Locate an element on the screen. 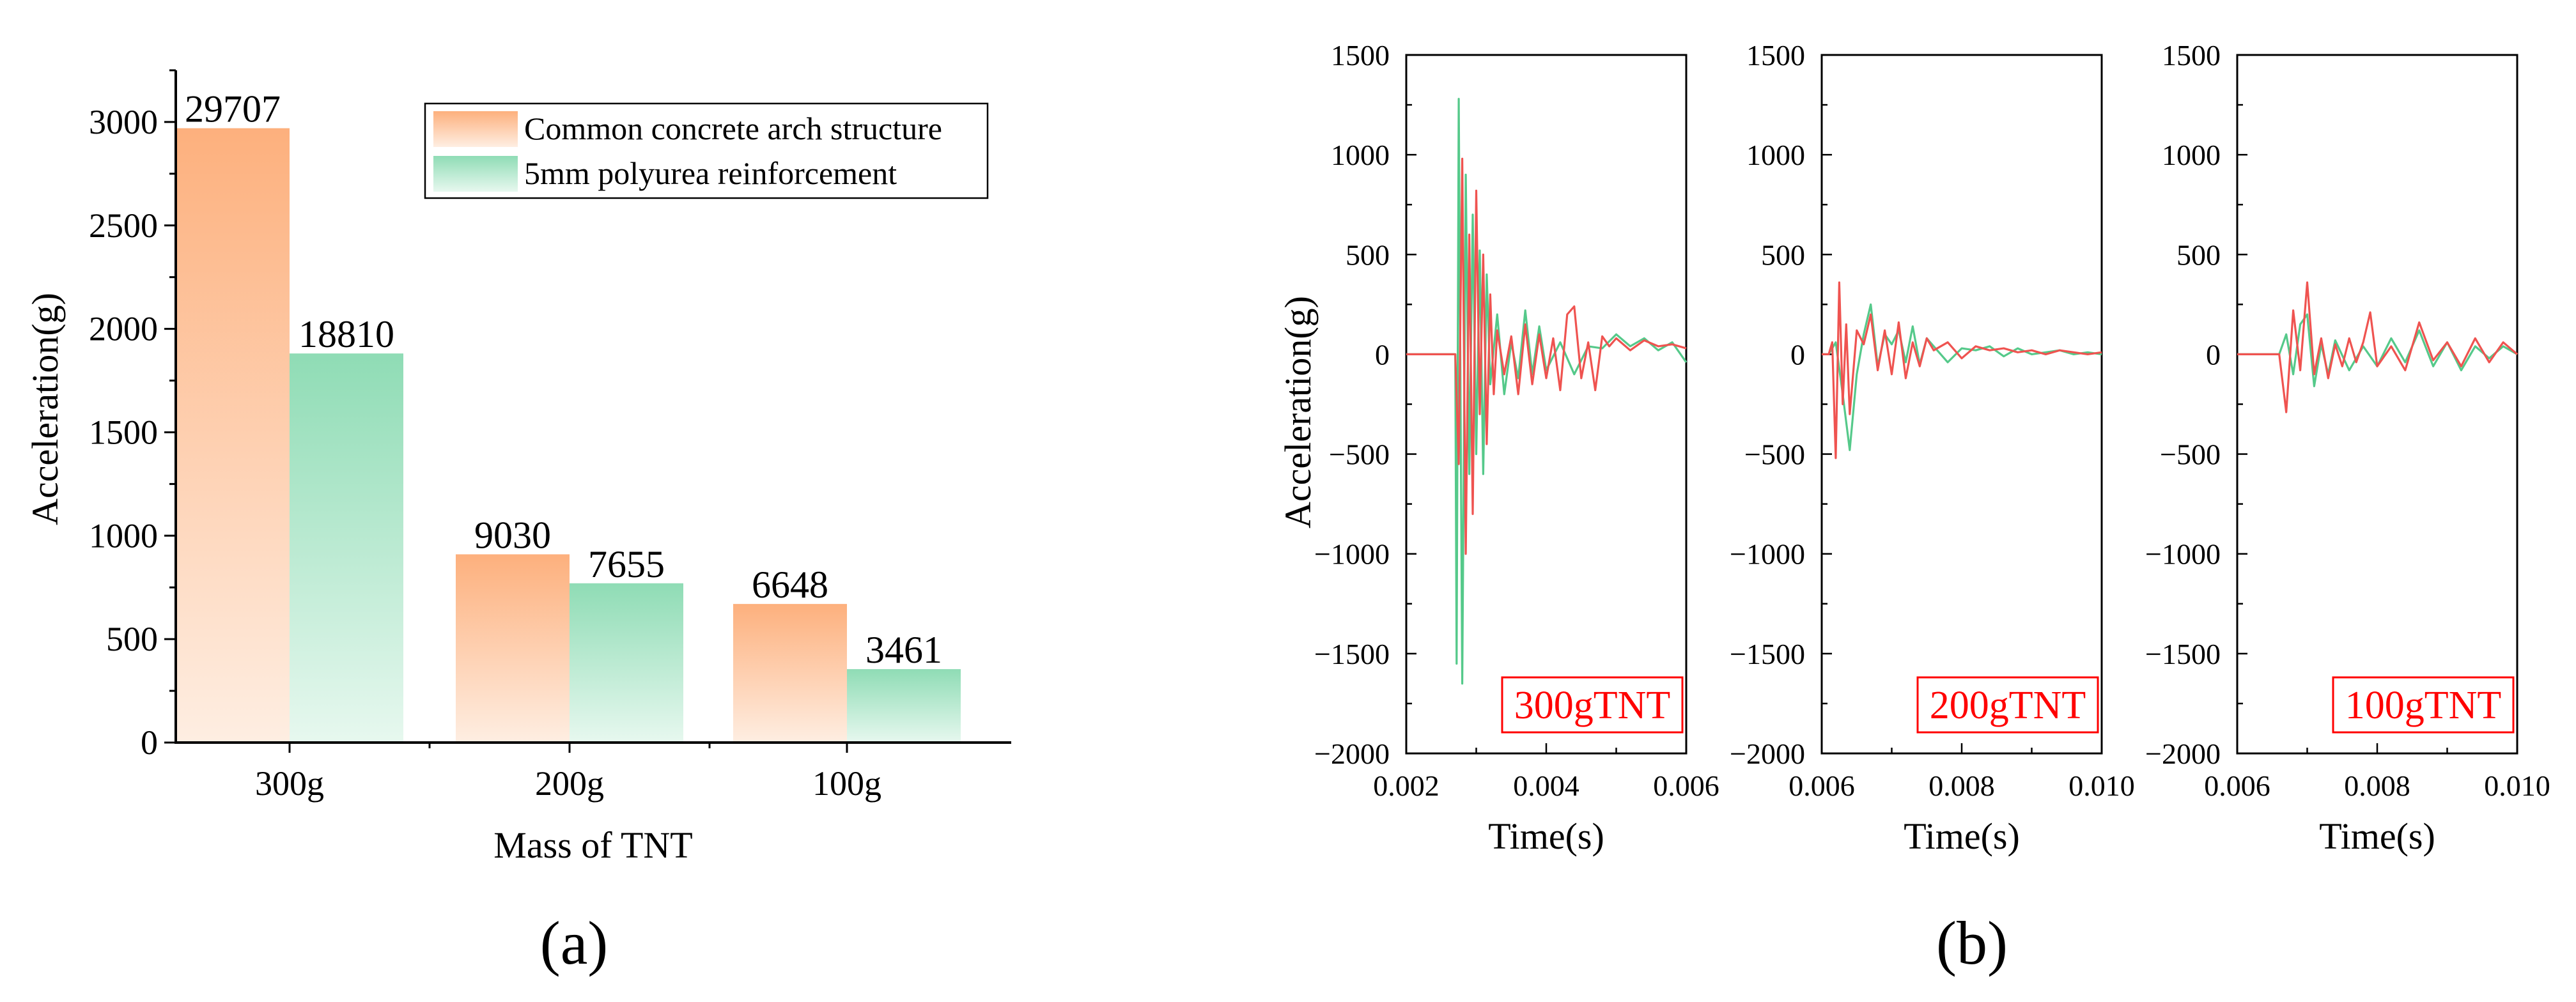  legend-label-polyurea: 5mm polyurea reinforcement is located at coordinates (710, 173).